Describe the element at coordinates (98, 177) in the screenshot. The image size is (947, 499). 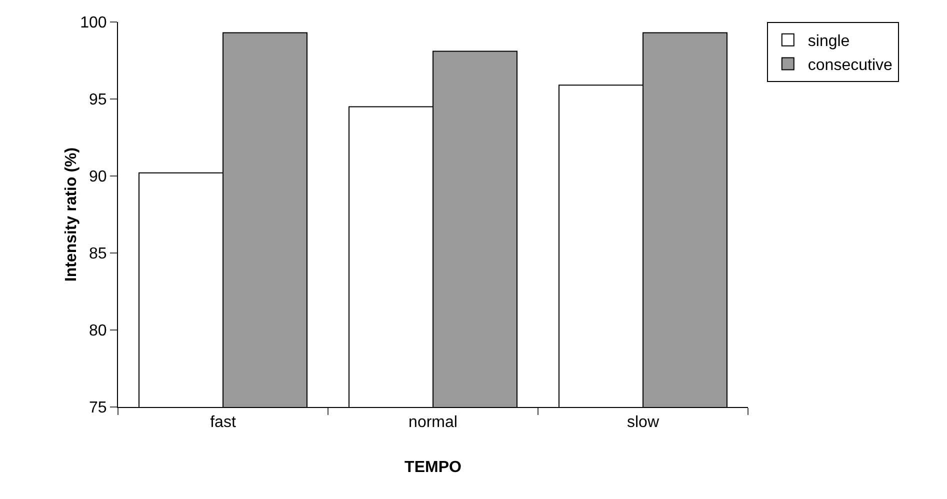
I see `y-tick-label: 90` at that location.